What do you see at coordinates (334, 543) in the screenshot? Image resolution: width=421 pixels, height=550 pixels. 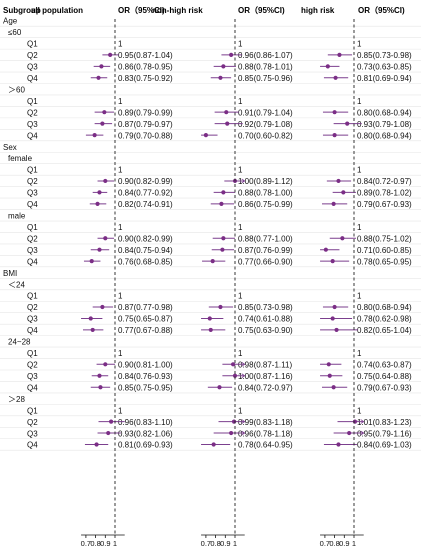 I see `x-tick-label: 0.8` at bounding box center [334, 543].